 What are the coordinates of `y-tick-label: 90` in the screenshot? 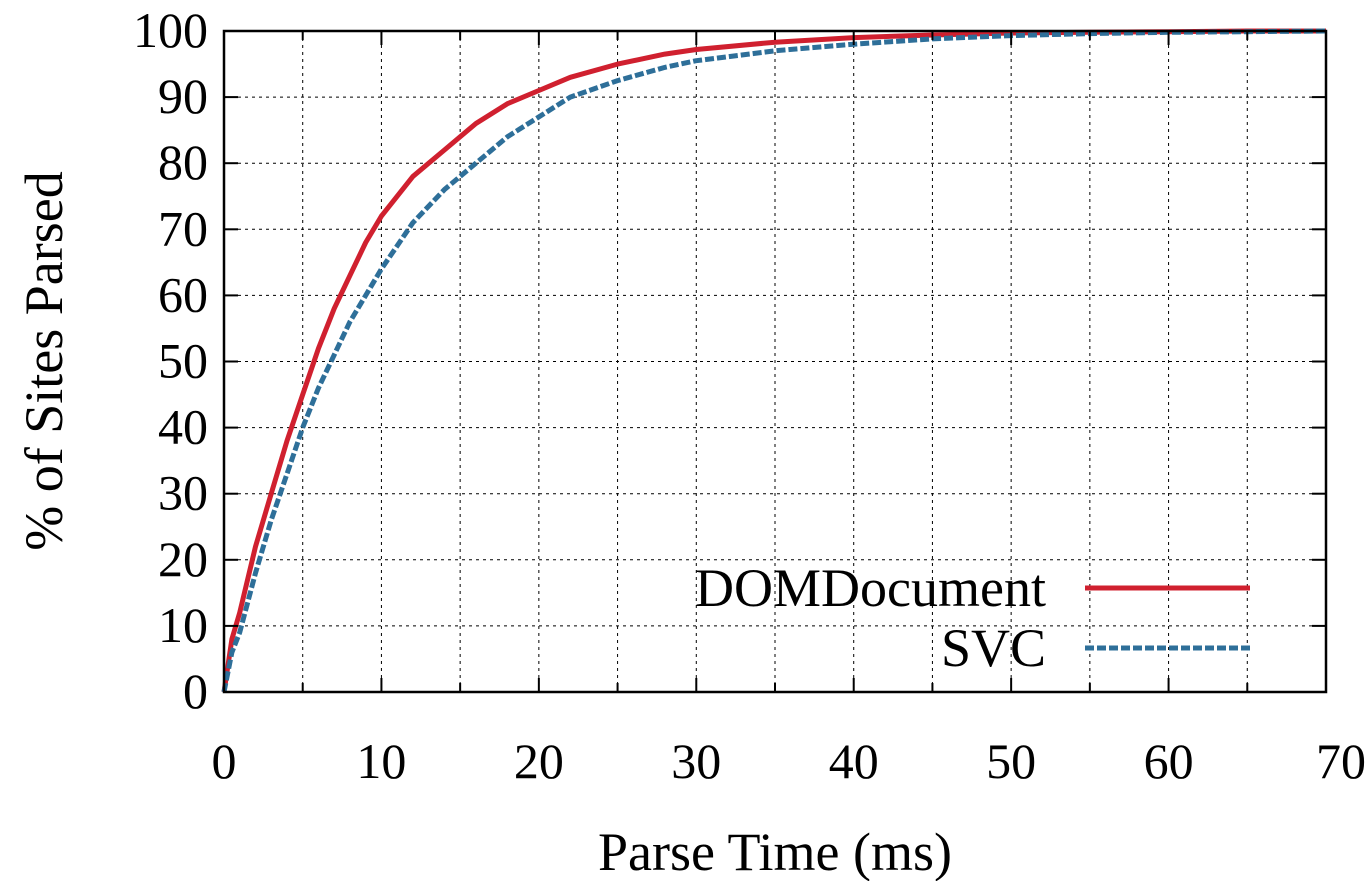 It's located at (183, 96).